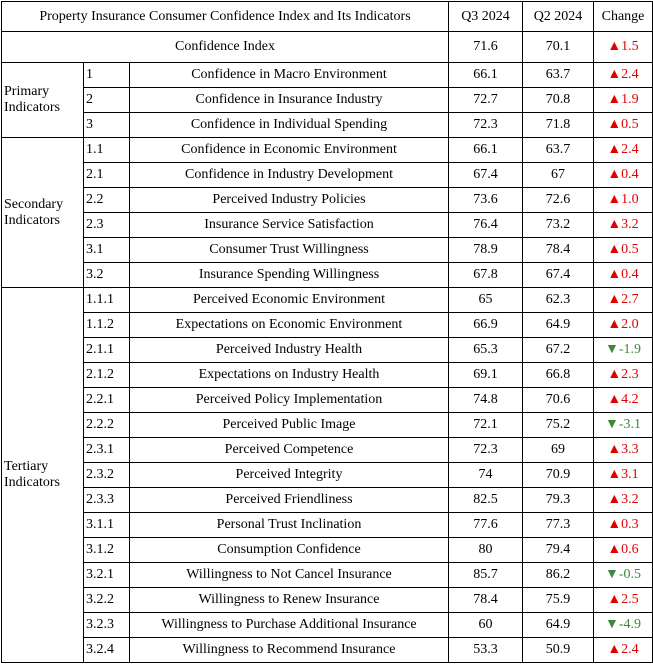  What do you see at coordinates (289, 450) in the screenshot?
I see `name-cell: Perceived Competence` at bounding box center [289, 450].